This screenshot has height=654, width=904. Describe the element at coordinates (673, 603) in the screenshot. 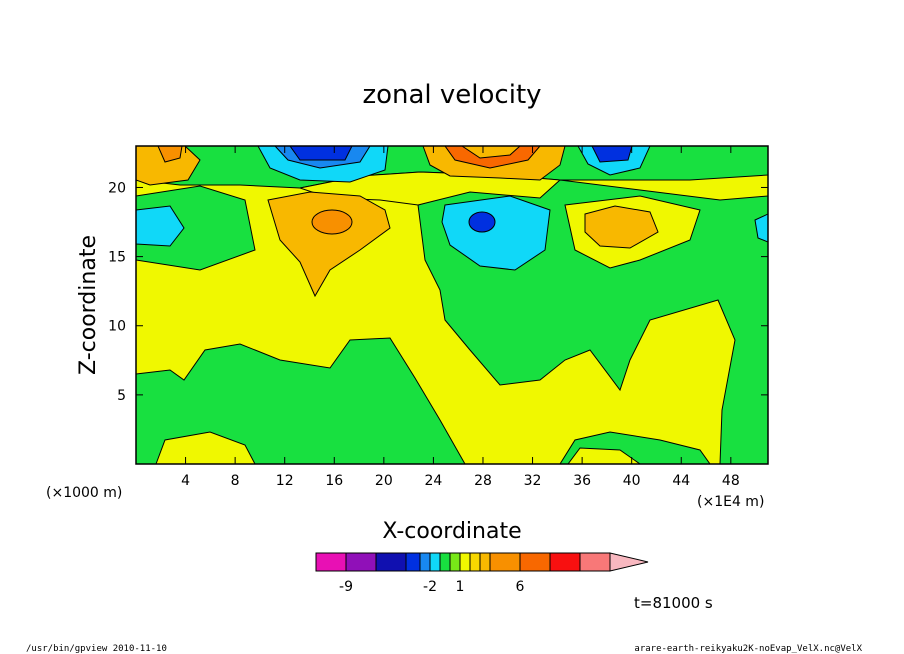

I see `time-label: t=81000 s` at that location.